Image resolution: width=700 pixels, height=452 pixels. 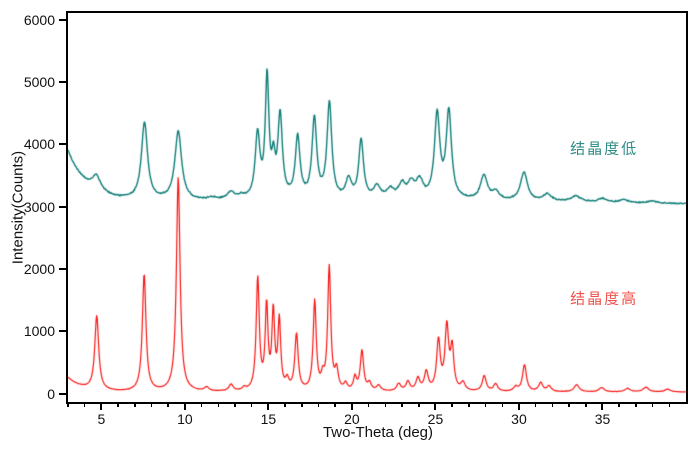 I want to click on y-tick-label: 0, so click(x=51, y=393).